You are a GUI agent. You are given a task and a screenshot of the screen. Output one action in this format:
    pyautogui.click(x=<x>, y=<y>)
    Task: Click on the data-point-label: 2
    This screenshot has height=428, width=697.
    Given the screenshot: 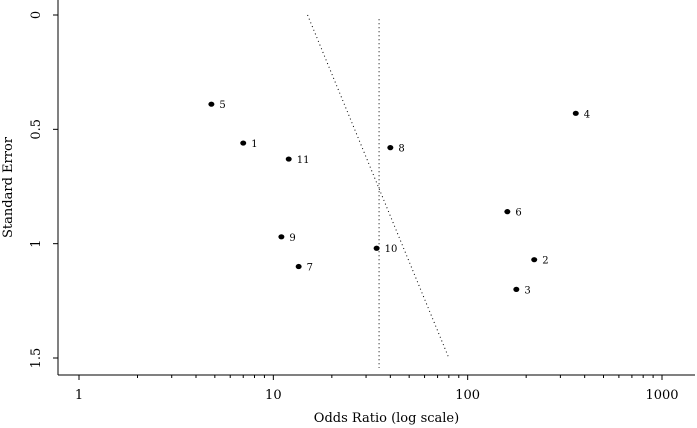 What is the action you would take?
    pyautogui.click(x=545, y=261)
    